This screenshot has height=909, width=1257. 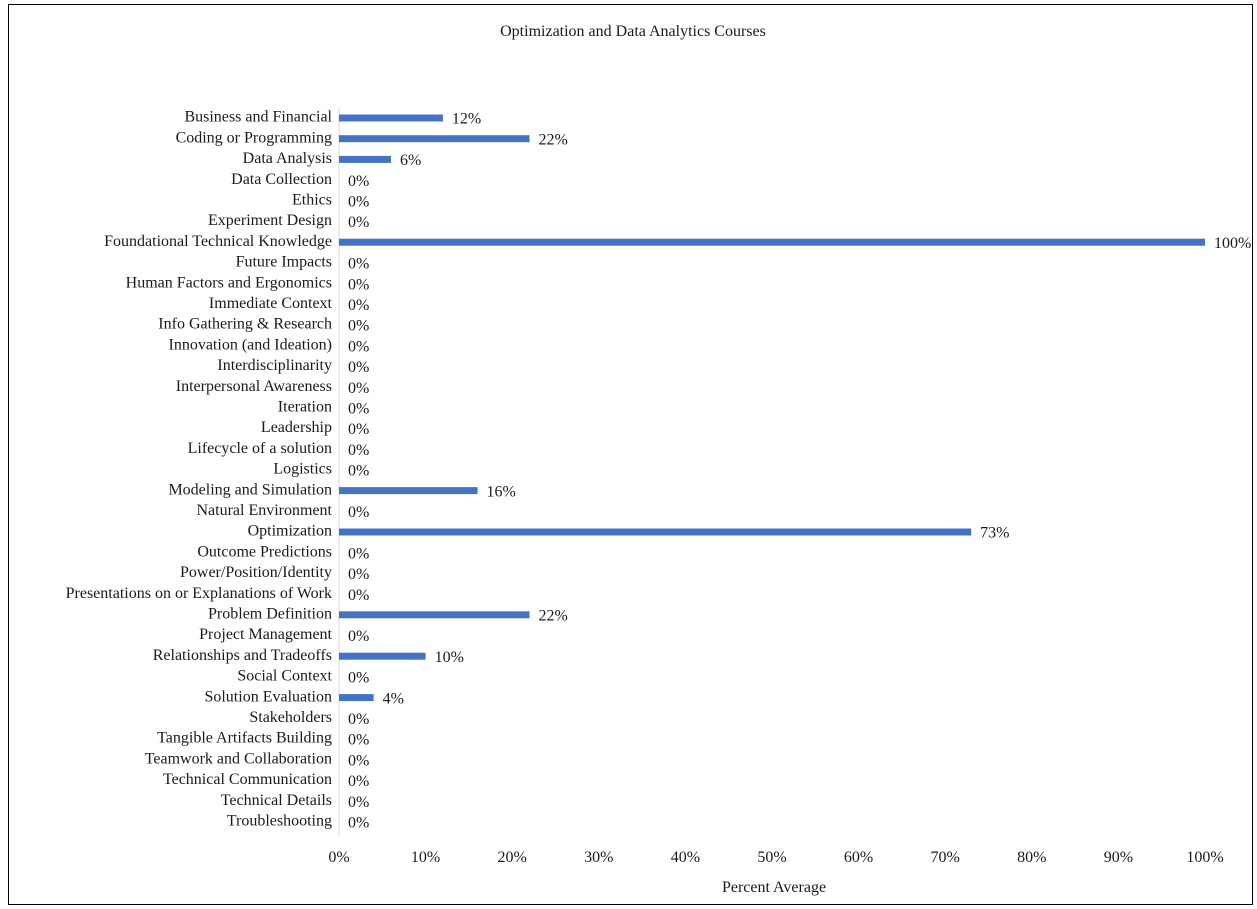 I want to click on category-label: Info Gathering & Research, so click(x=245, y=324).